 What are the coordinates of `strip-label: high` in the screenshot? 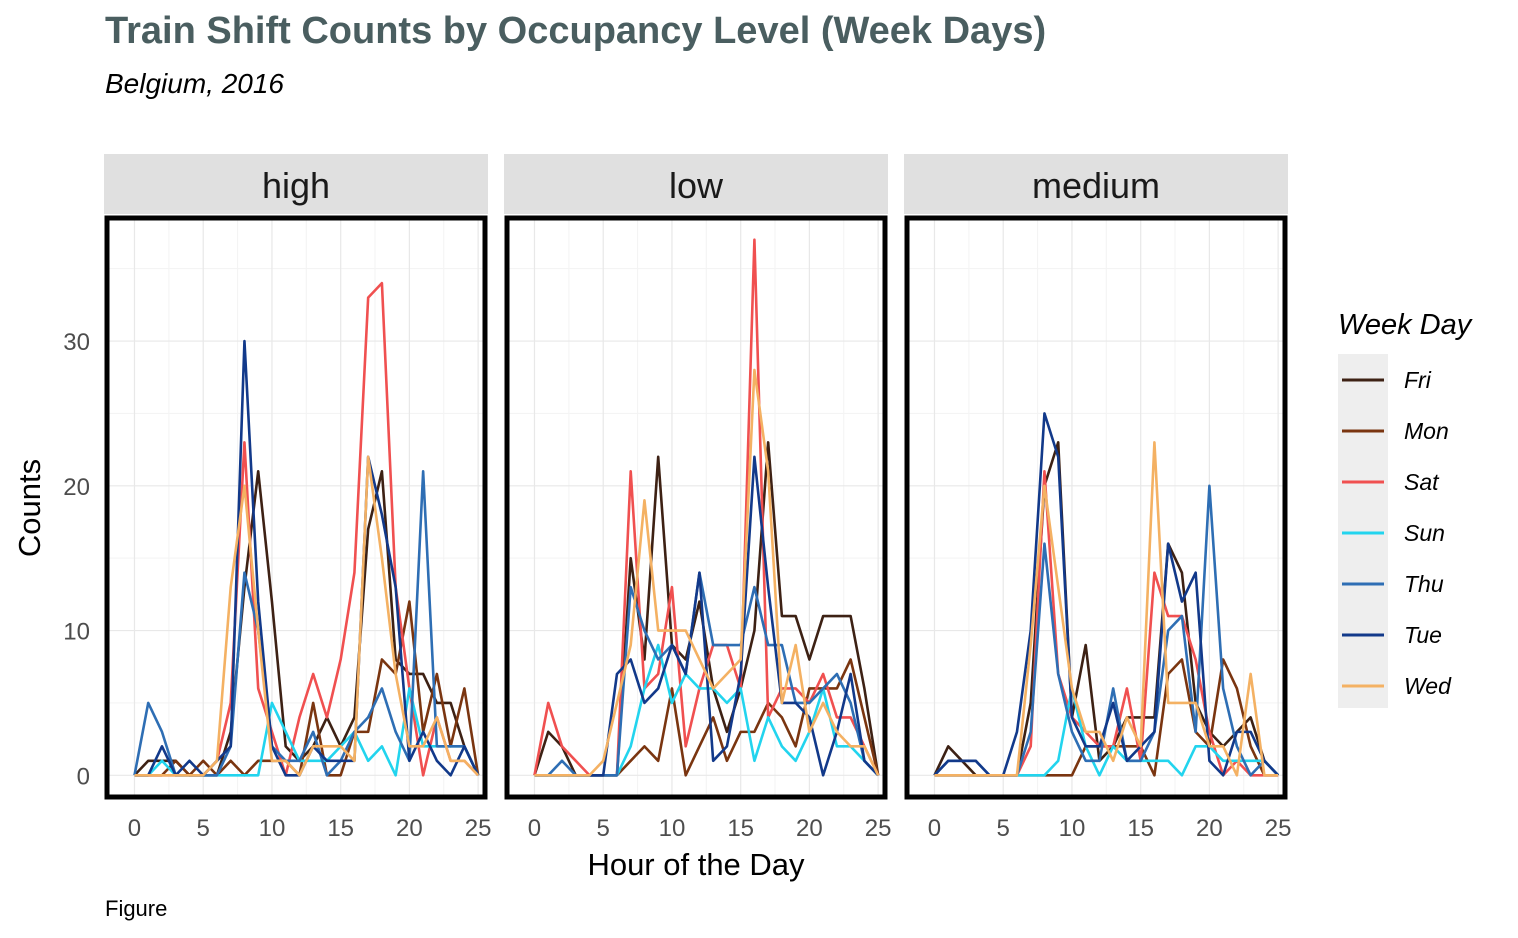 It's located at (296, 185).